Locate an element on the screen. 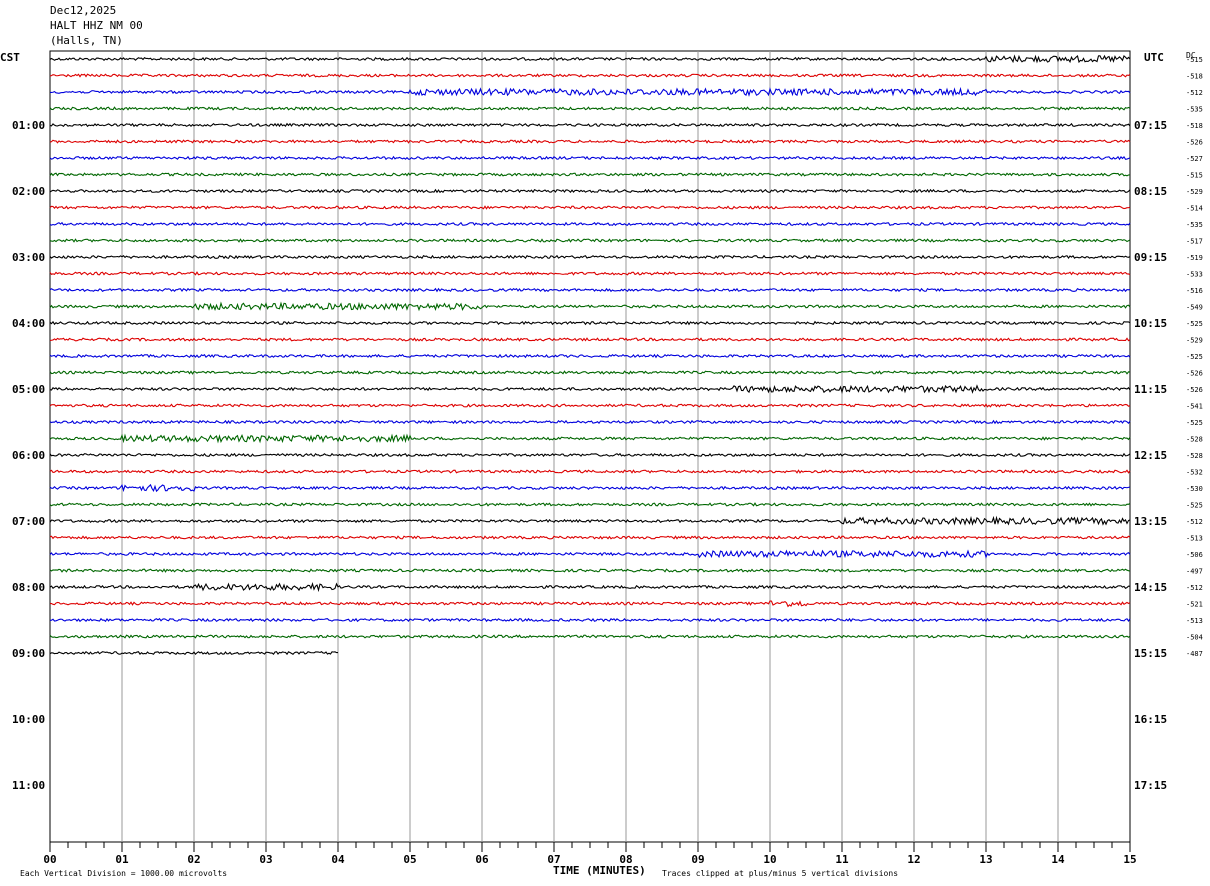  left-zone-label: CST is located at coordinates (10, 57).